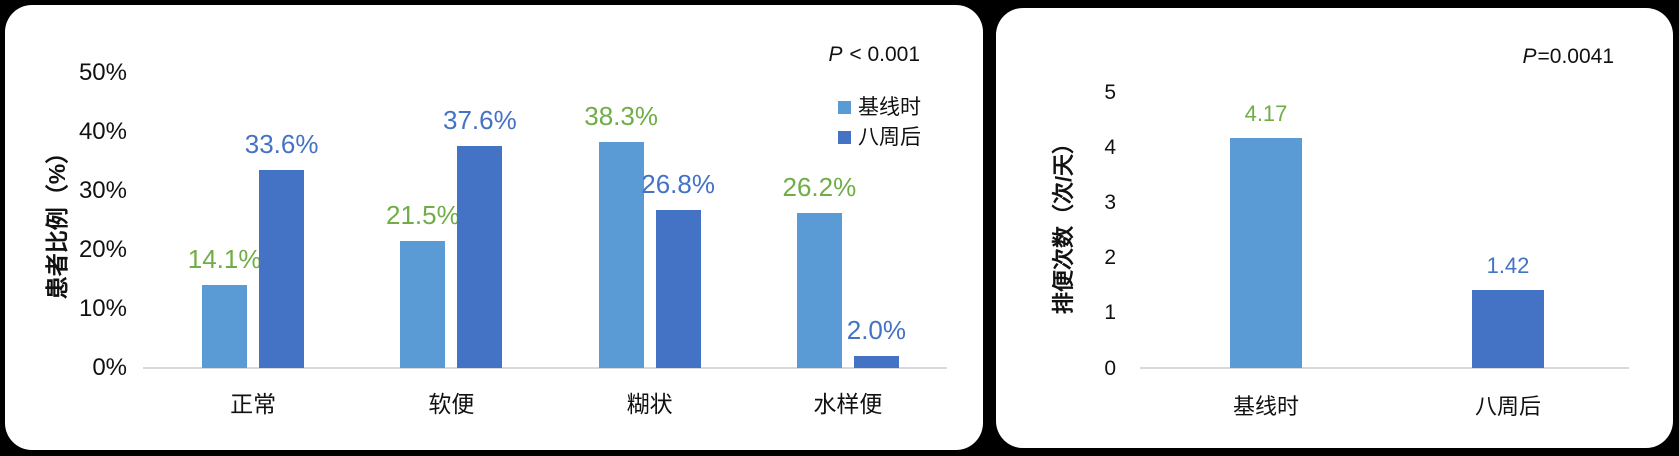 This screenshot has height=456, width=1679. What do you see at coordinates (1507, 406) in the screenshot?
I see `x-category-label: 八周后` at bounding box center [1507, 406].